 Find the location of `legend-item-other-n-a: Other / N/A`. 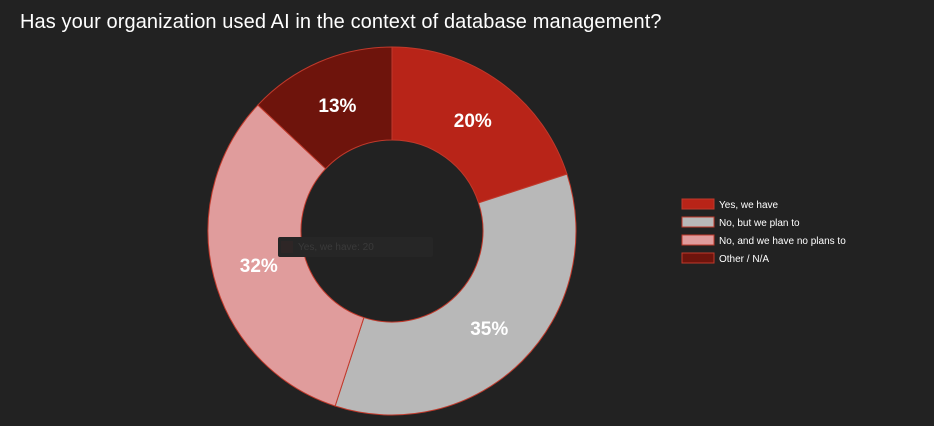

legend-item-other-n-a: Other / N/A is located at coordinates (725, 258).